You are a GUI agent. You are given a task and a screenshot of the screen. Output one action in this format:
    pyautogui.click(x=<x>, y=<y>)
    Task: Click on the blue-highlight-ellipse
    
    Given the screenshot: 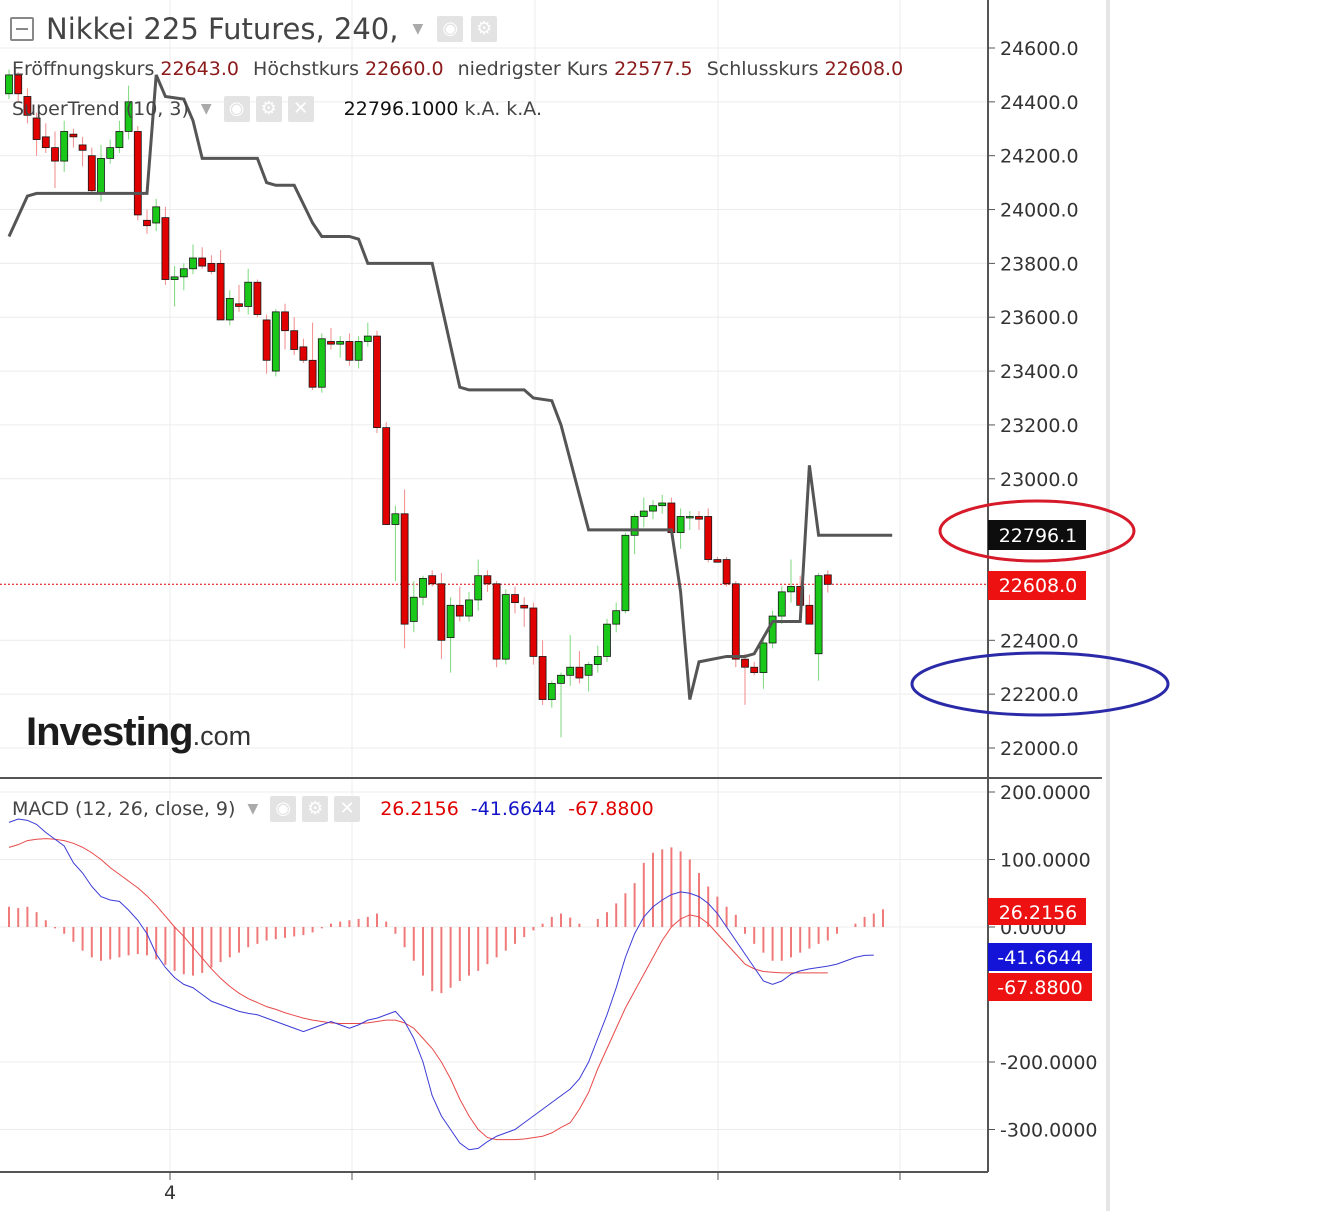 What is the action you would take?
    pyautogui.click(x=1040, y=684)
    